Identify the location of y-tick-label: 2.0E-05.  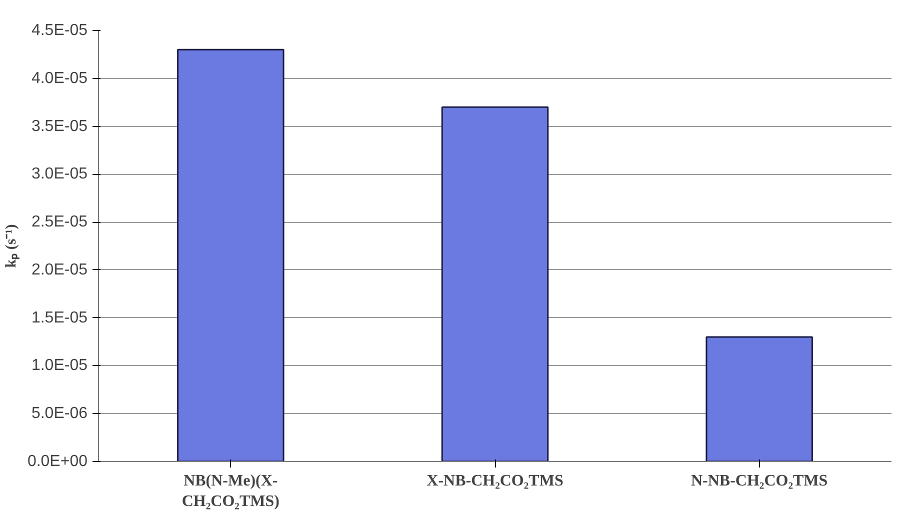
(59, 269).